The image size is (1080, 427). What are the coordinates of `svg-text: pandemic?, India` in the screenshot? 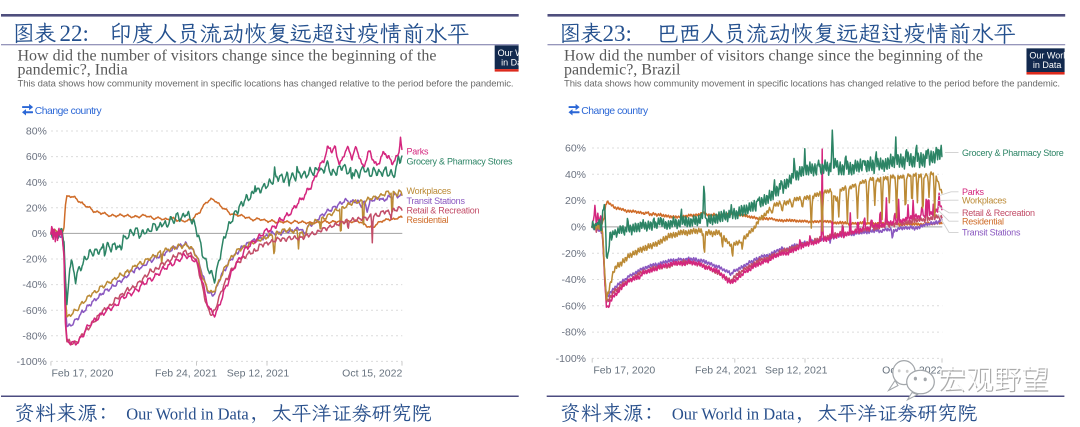 It's located at (73, 69).